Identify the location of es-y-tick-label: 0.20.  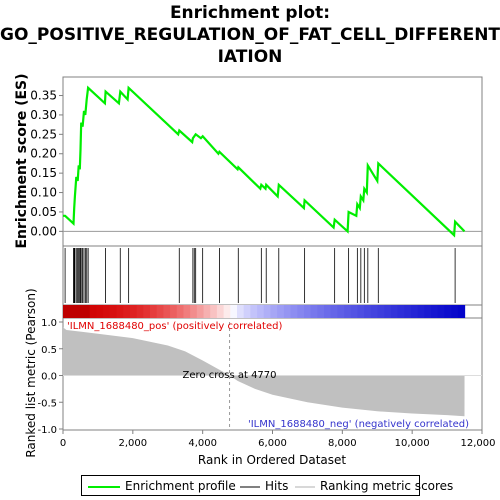
(43, 154).